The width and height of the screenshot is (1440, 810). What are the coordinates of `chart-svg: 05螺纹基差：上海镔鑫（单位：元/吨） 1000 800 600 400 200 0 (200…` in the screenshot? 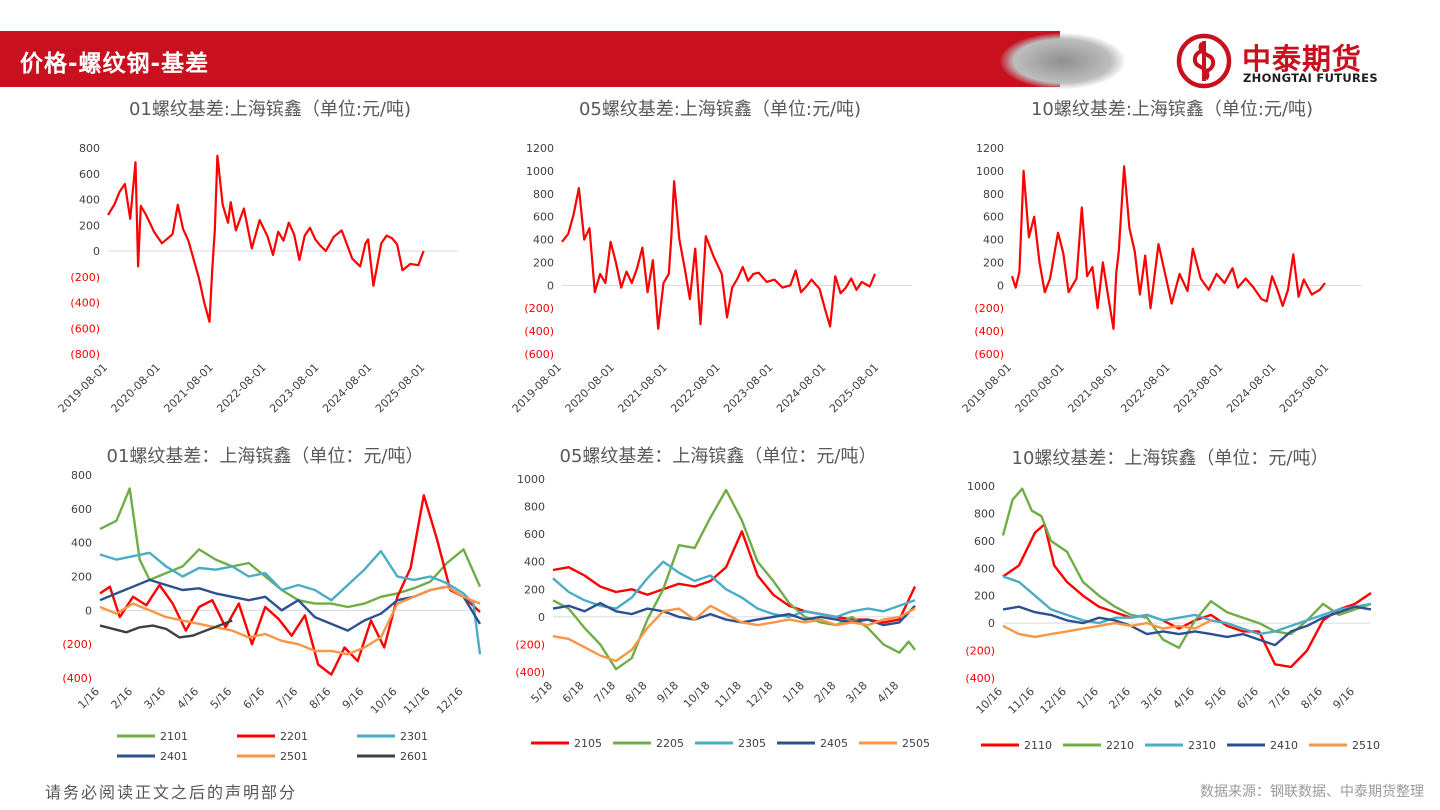 It's located at (722, 598).